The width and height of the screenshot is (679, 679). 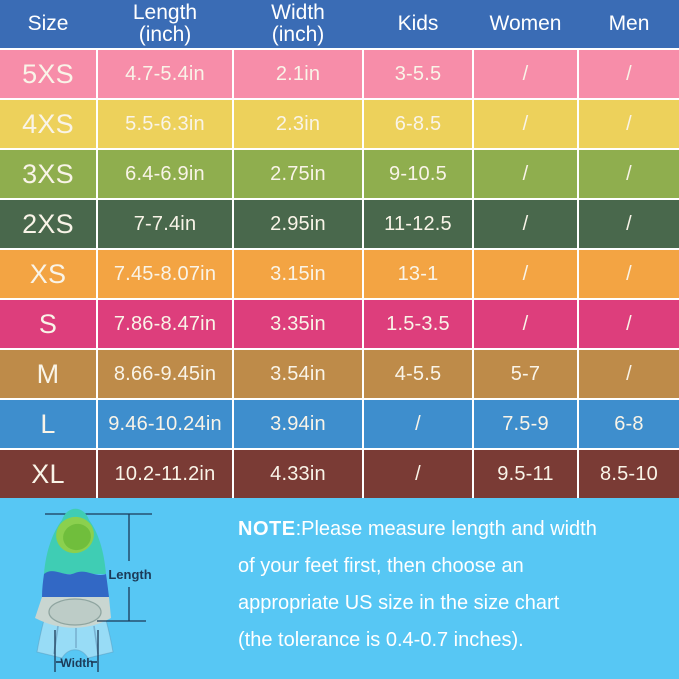 I want to click on column-header-kids: Kids, so click(x=418, y=24).